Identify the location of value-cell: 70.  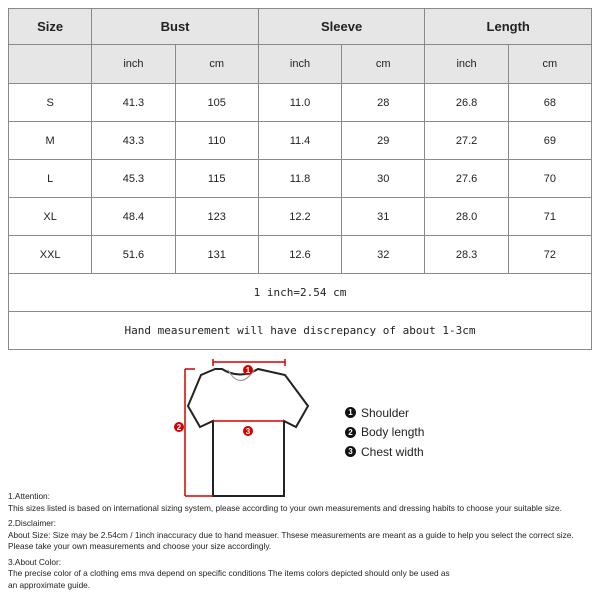
(550, 178).